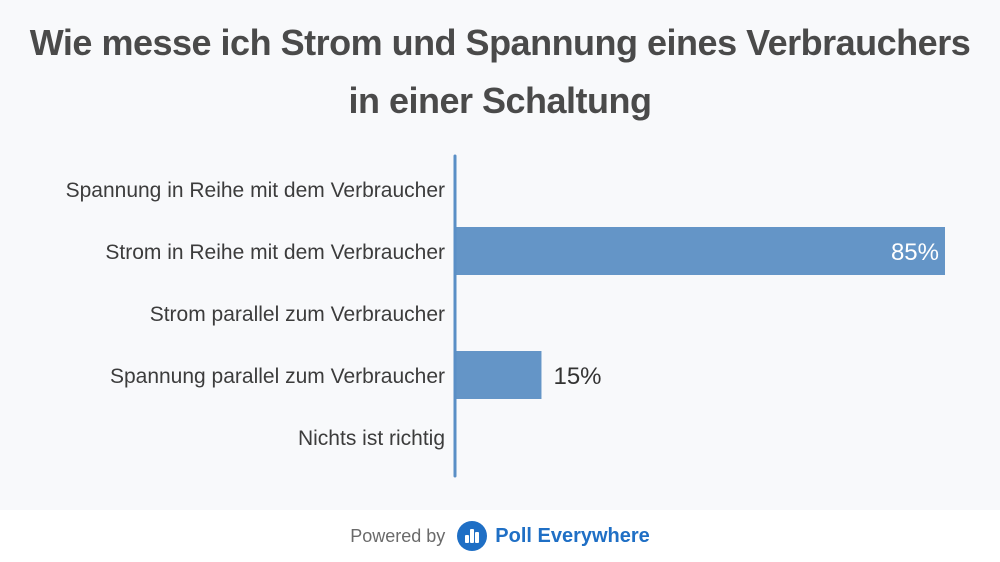 The height and width of the screenshot is (562, 1000). Describe the element at coordinates (500, 100) in the screenshot. I see `chart-title-line-2: in einer Schaltung` at that location.